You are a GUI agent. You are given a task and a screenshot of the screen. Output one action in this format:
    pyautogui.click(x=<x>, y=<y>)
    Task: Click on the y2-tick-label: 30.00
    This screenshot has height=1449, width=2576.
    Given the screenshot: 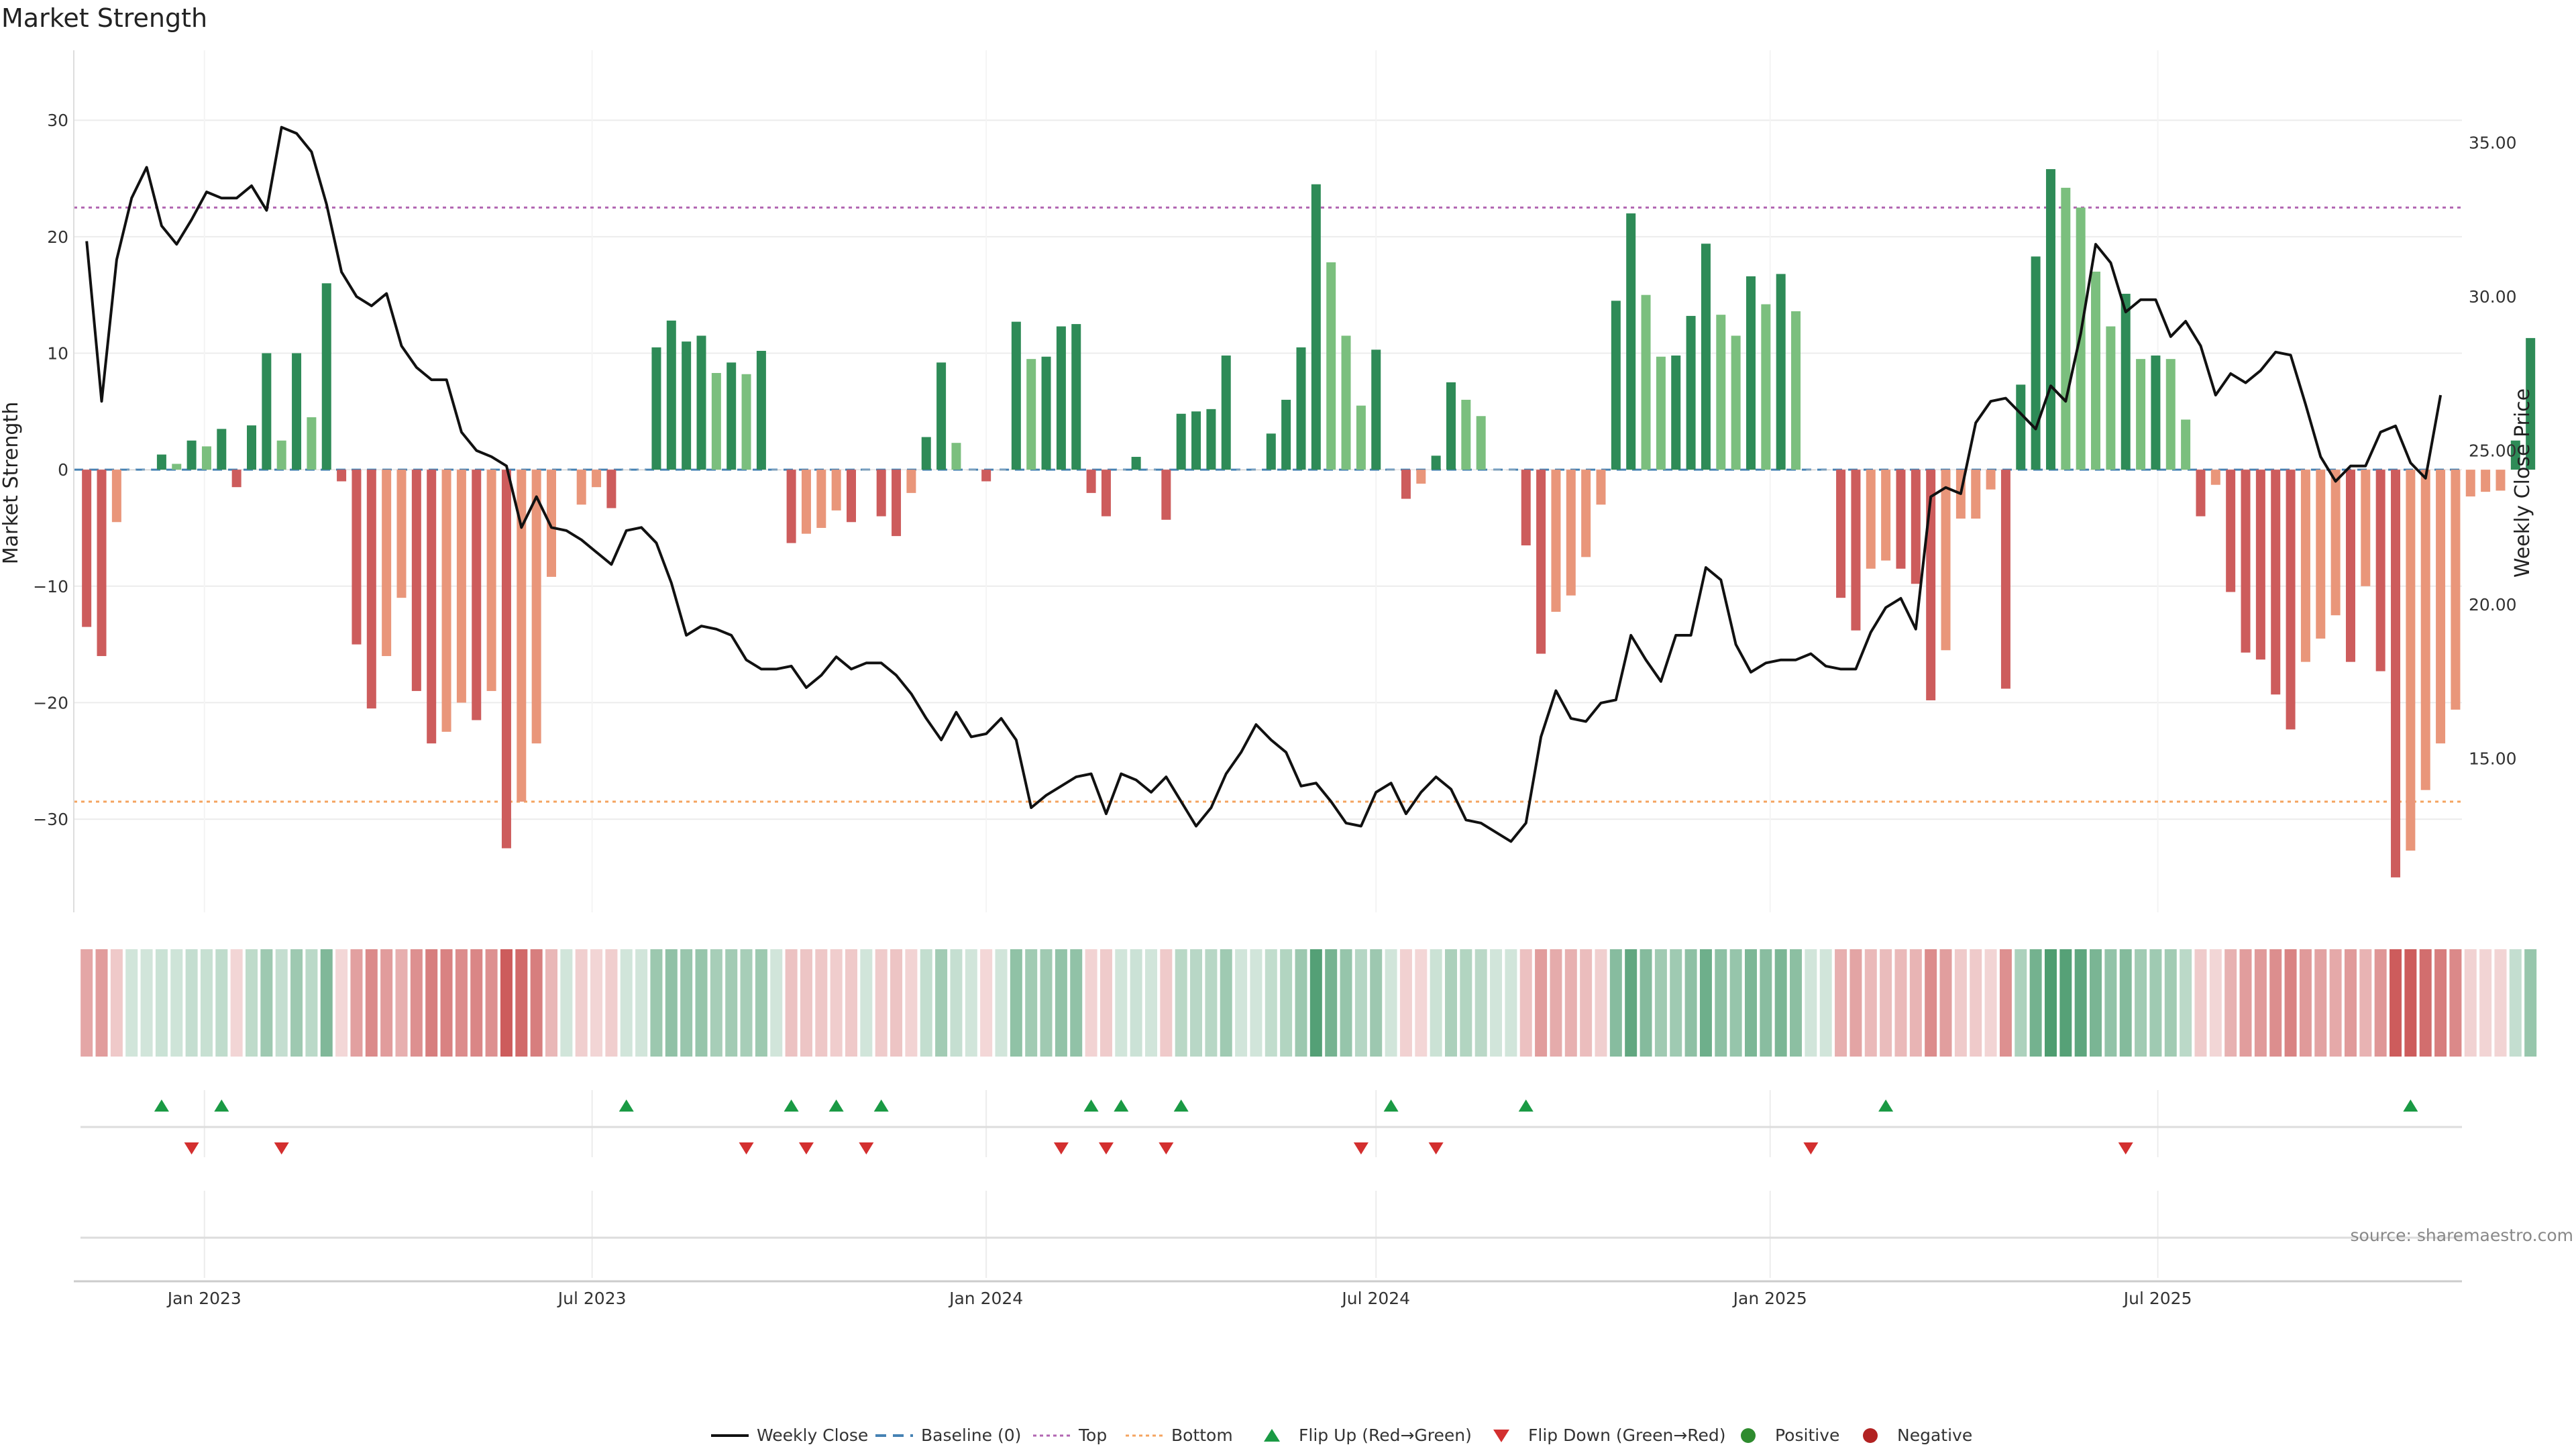 What is the action you would take?
    pyautogui.click(x=2493, y=297)
    